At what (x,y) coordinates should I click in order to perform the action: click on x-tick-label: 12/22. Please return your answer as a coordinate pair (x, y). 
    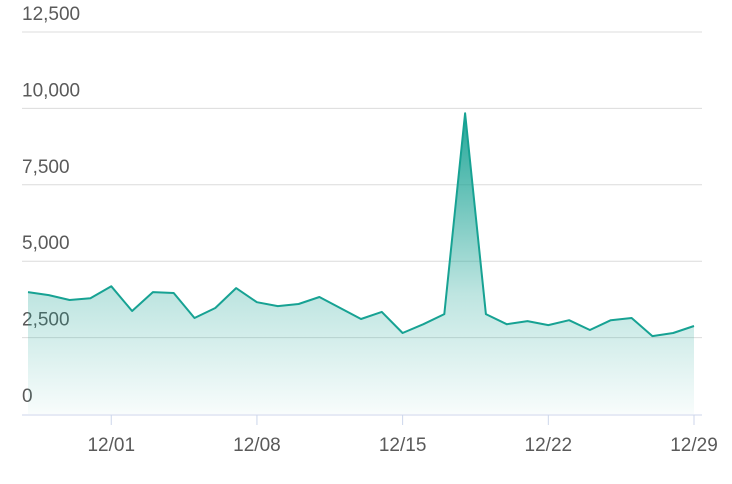
    Looking at the image, I should click on (549, 445).